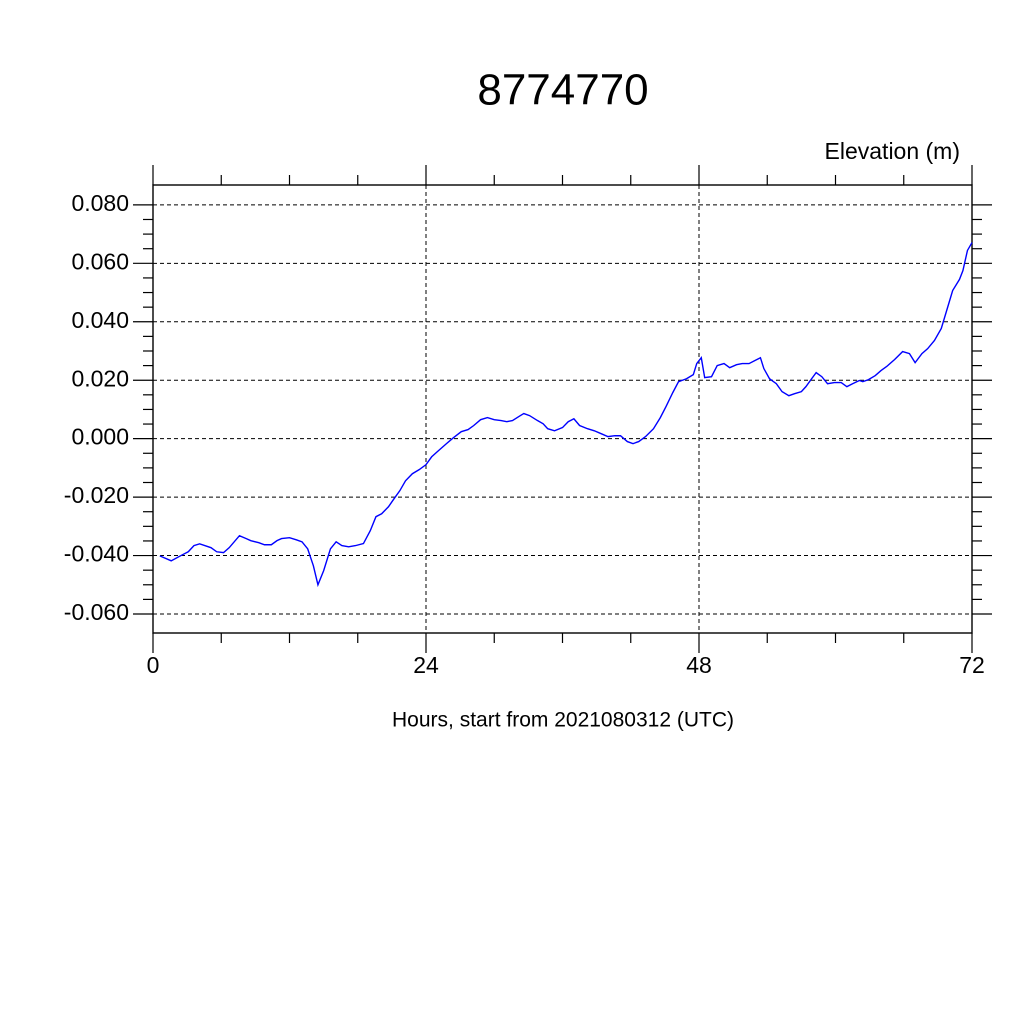  Describe the element at coordinates (972, 665) in the screenshot. I see `x-tick-label: 72` at that location.